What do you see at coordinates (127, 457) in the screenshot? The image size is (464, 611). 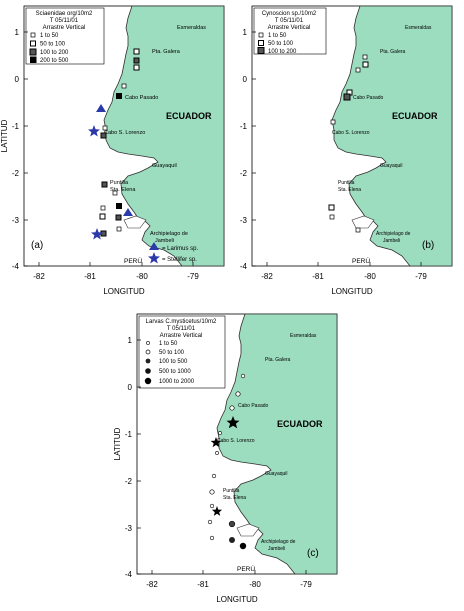 I see `y-axis: 1 0 -1 -2 -3 -4 LATITUD` at bounding box center [127, 457].